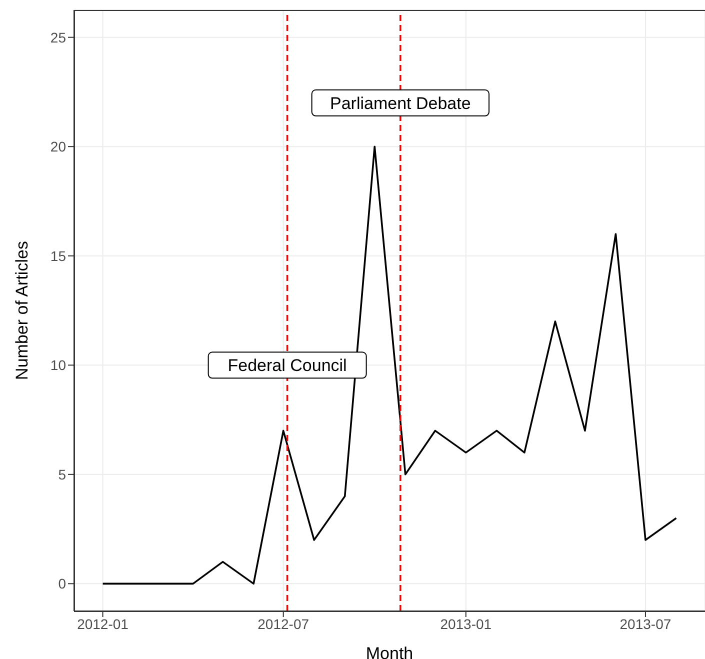  What do you see at coordinates (400, 103) in the screenshot?
I see `annotation: Parliament Debate` at bounding box center [400, 103].